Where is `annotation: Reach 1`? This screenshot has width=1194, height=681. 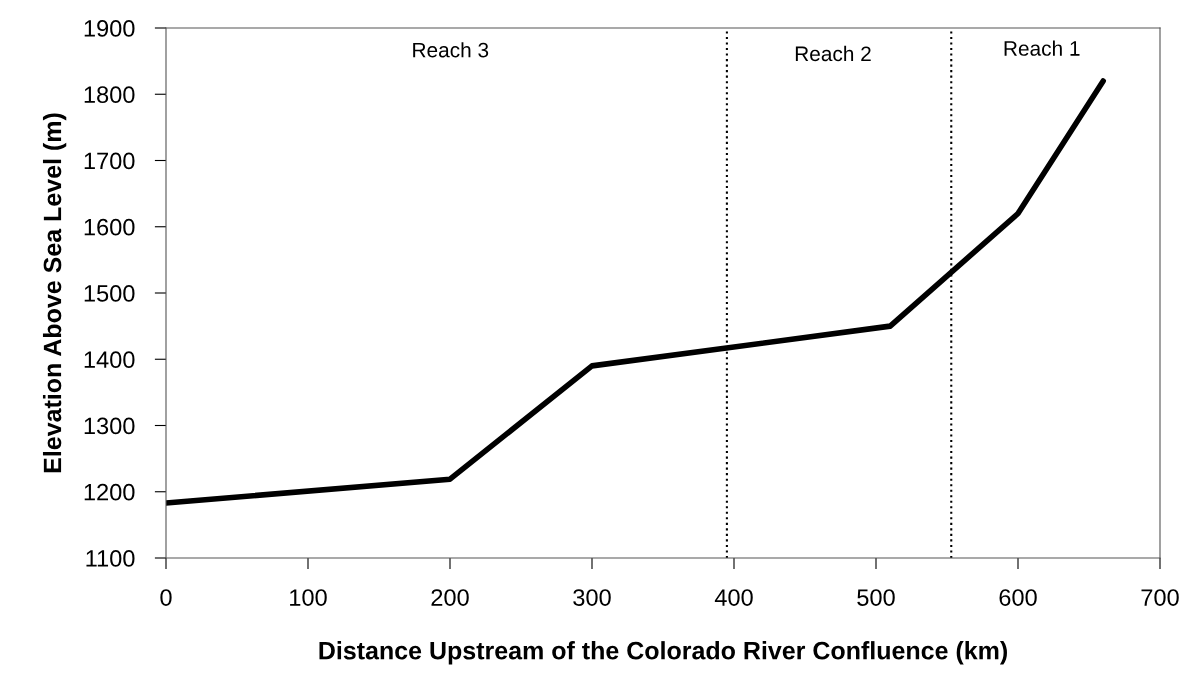
annotation: Reach 1 is located at coordinates (1042, 48).